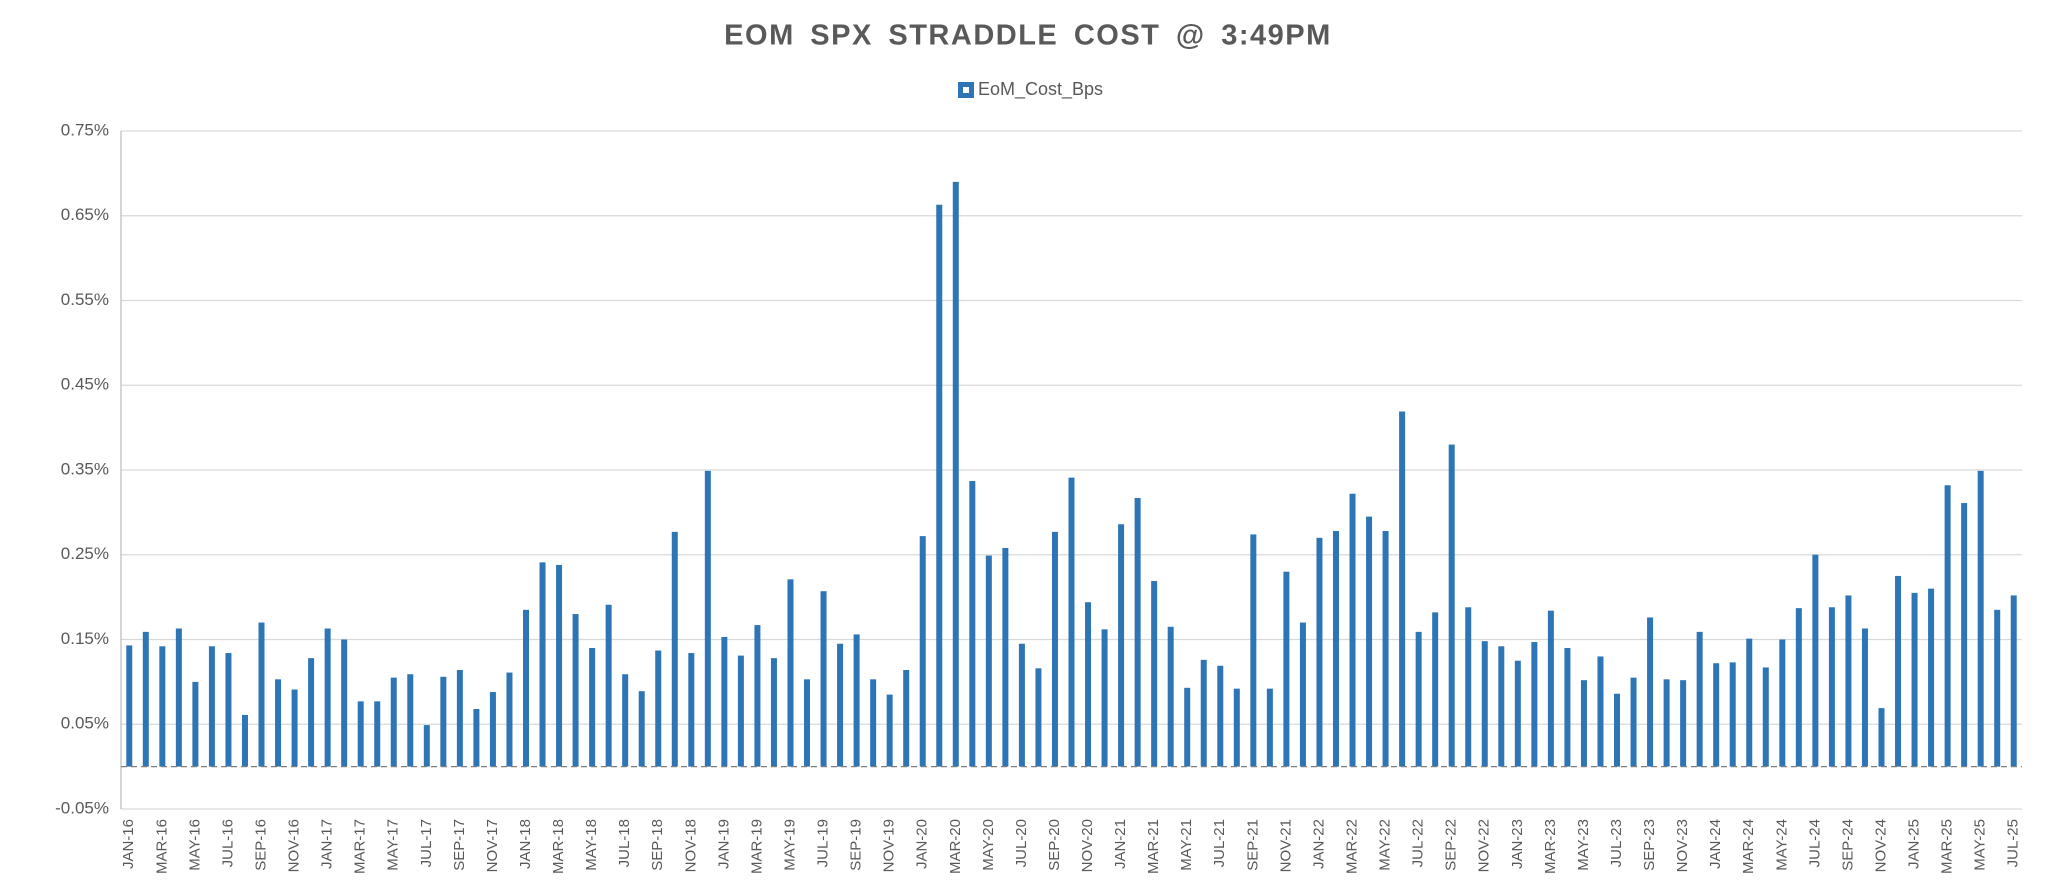 This screenshot has height=893, width=2055. Describe the element at coordinates (1252, 845) in the screenshot. I see `x-tick-label: SEP-21` at that location.